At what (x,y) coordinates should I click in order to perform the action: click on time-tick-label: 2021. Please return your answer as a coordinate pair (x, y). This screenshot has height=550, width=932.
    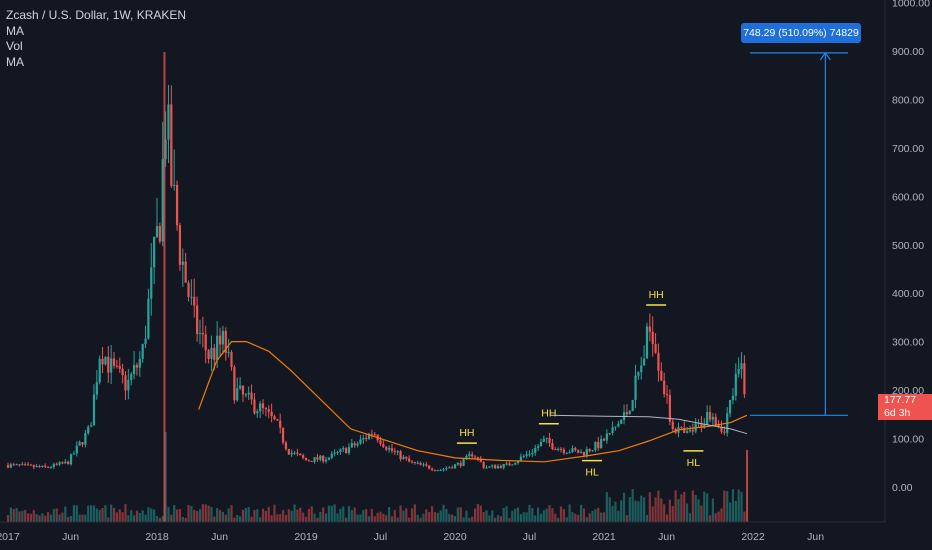
    Looking at the image, I should click on (604, 537).